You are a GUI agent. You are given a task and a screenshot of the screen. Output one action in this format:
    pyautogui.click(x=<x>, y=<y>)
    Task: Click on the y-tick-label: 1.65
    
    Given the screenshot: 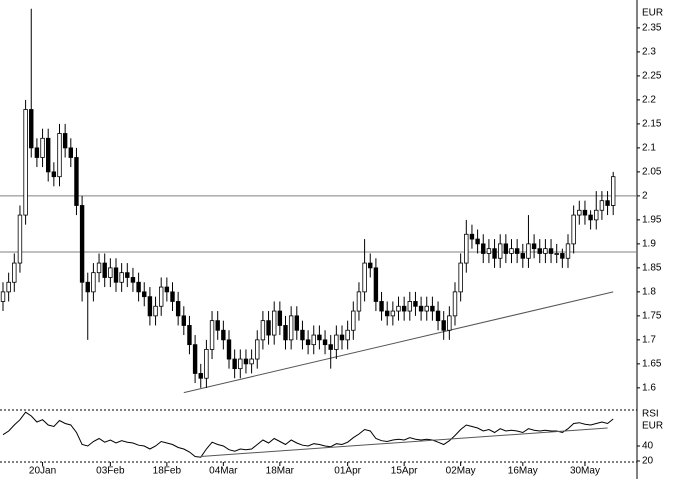 What is the action you would take?
    pyautogui.click(x=652, y=363)
    